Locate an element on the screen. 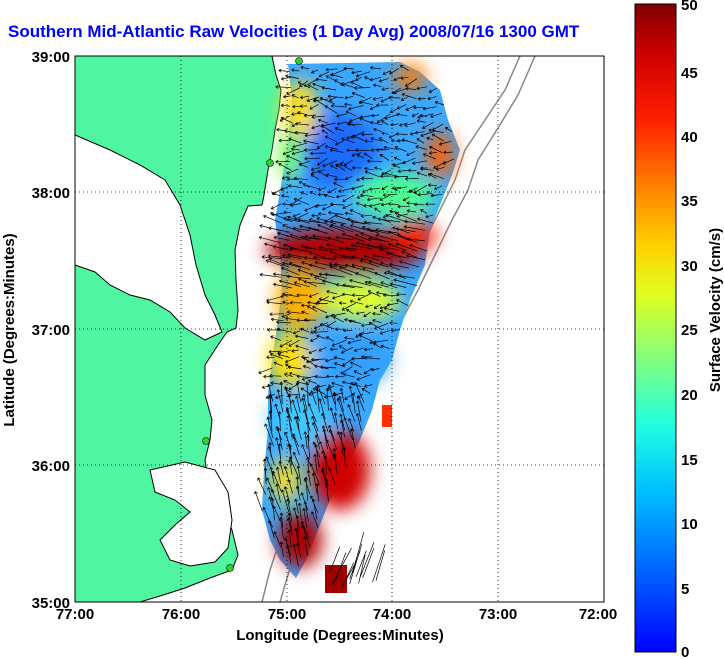 This screenshot has height=659, width=724. y-tick-label: 36:00 is located at coordinates (51, 466).